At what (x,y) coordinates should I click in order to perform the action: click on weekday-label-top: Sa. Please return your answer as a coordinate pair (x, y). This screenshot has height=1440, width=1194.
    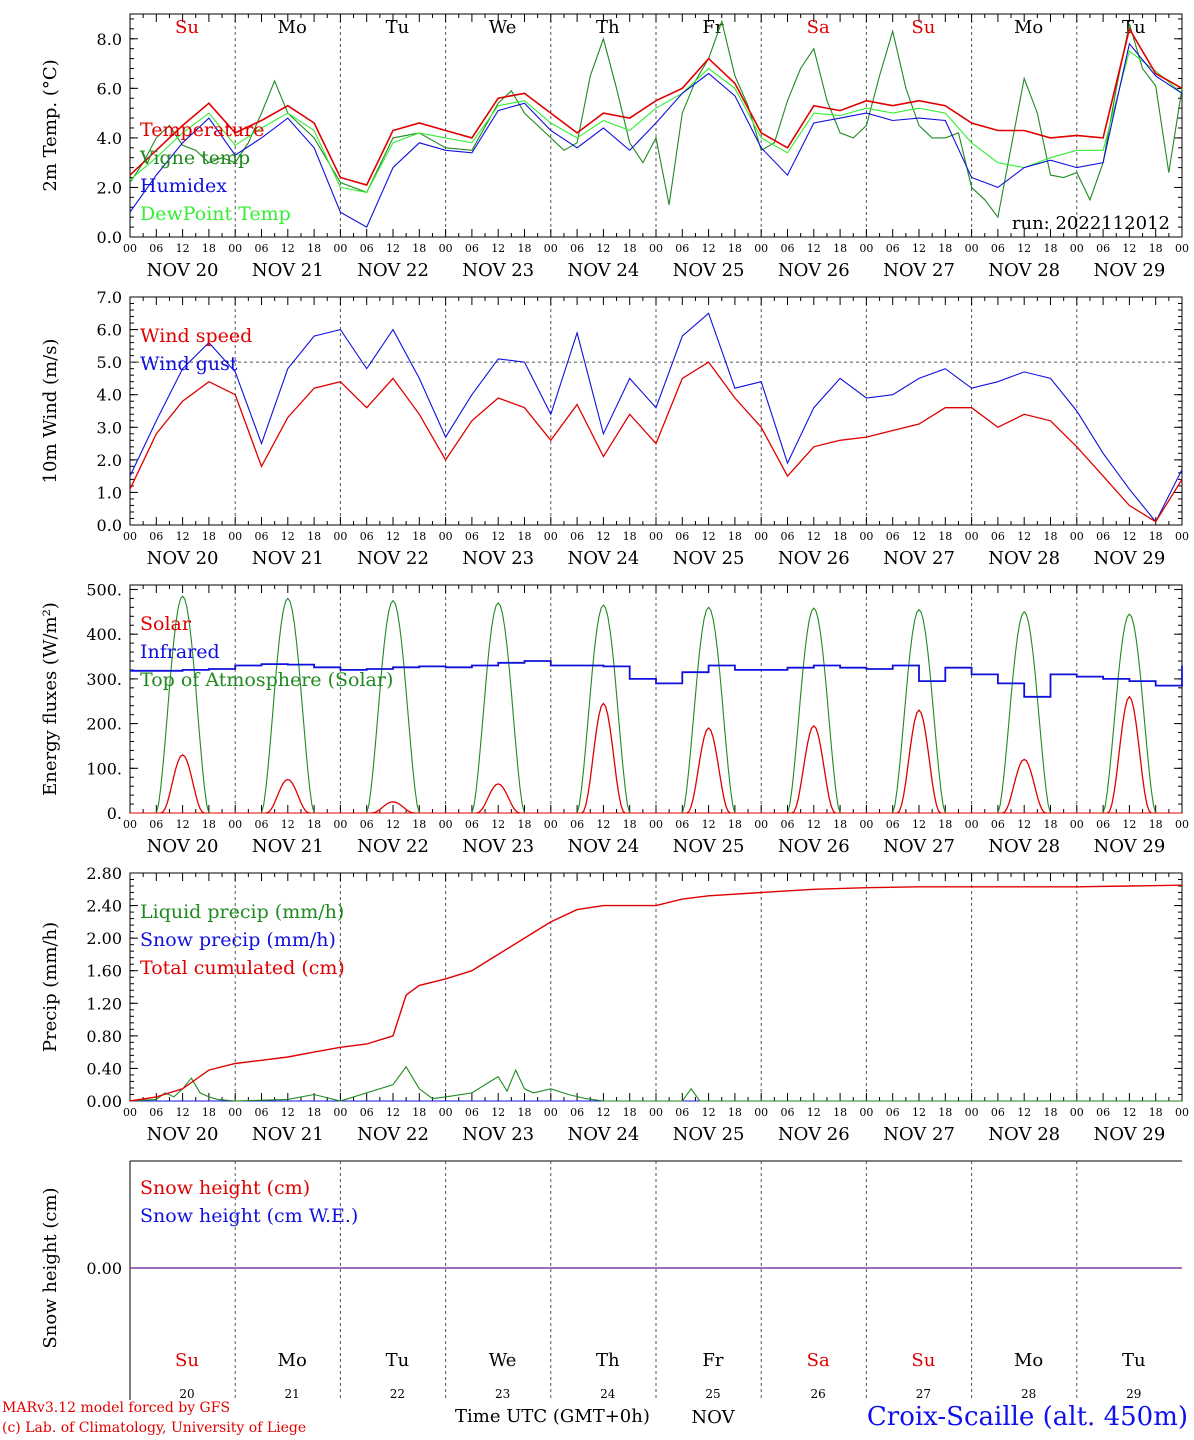
    Looking at the image, I should click on (818, 27).